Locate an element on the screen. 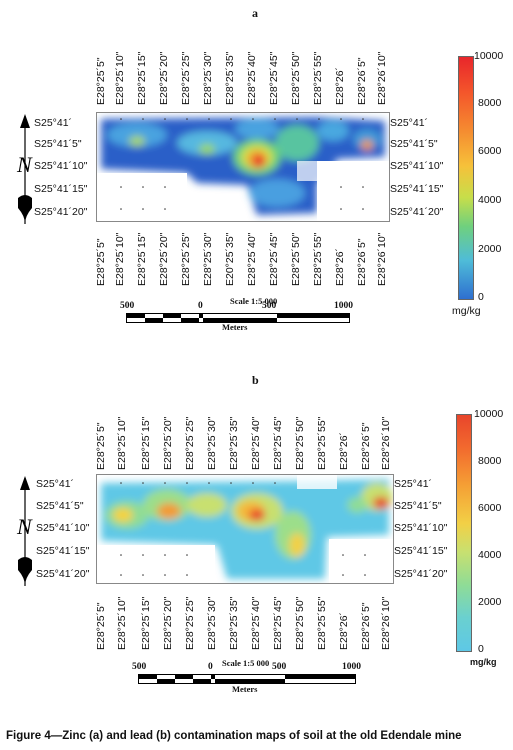 The image size is (513, 750). colorbar-tick: 8000 is located at coordinates (490, 103).